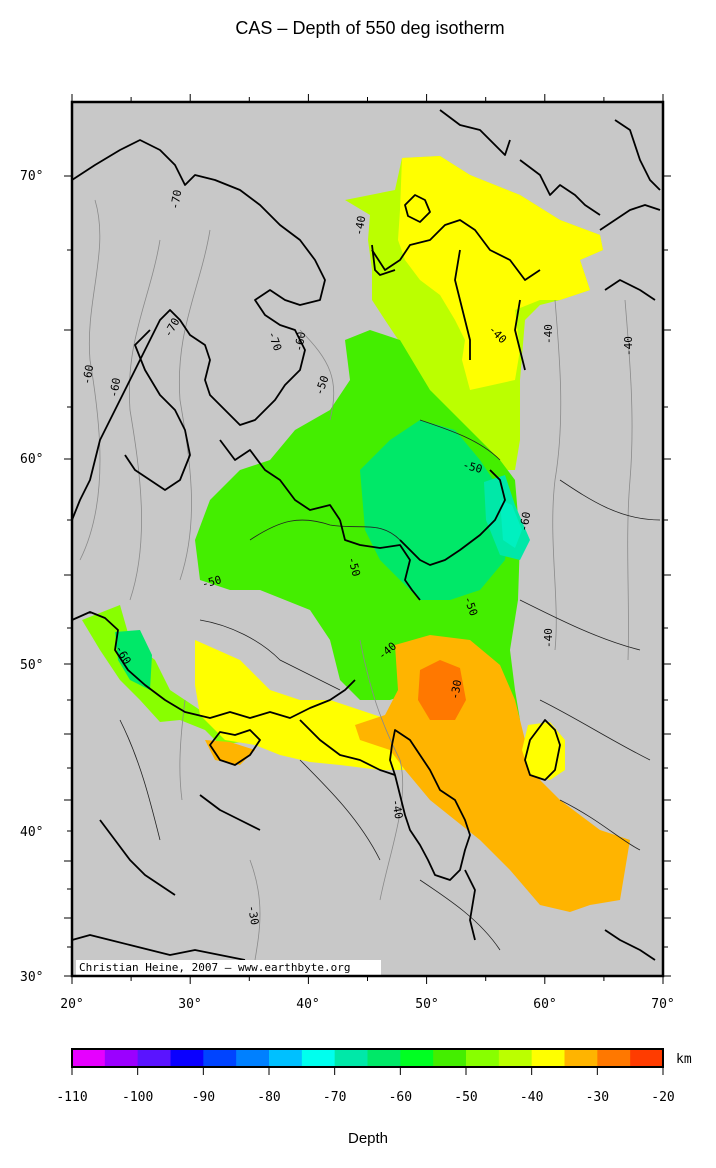 The height and width of the screenshot is (1168, 716). What do you see at coordinates (88, 375) in the screenshot?
I see `contour-label-10: -60` at bounding box center [88, 375].